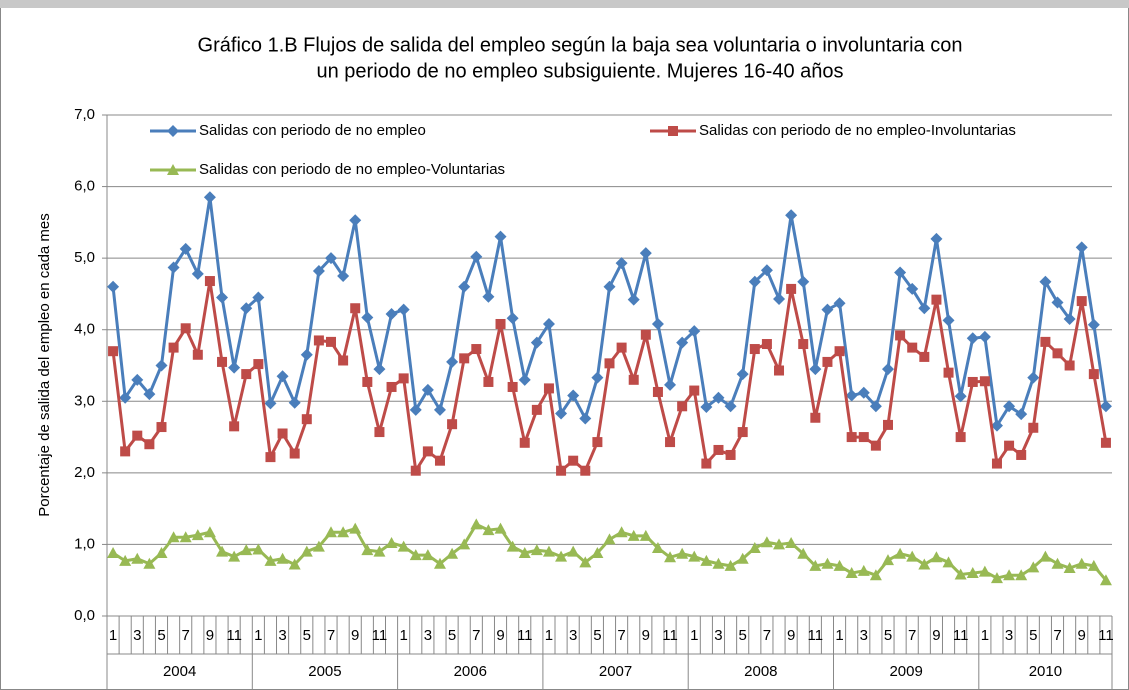 The image size is (1129, 690). Describe the element at coordinates (84, 257) in the screenshot. I see `y-tick-label: 5,0` at that location.